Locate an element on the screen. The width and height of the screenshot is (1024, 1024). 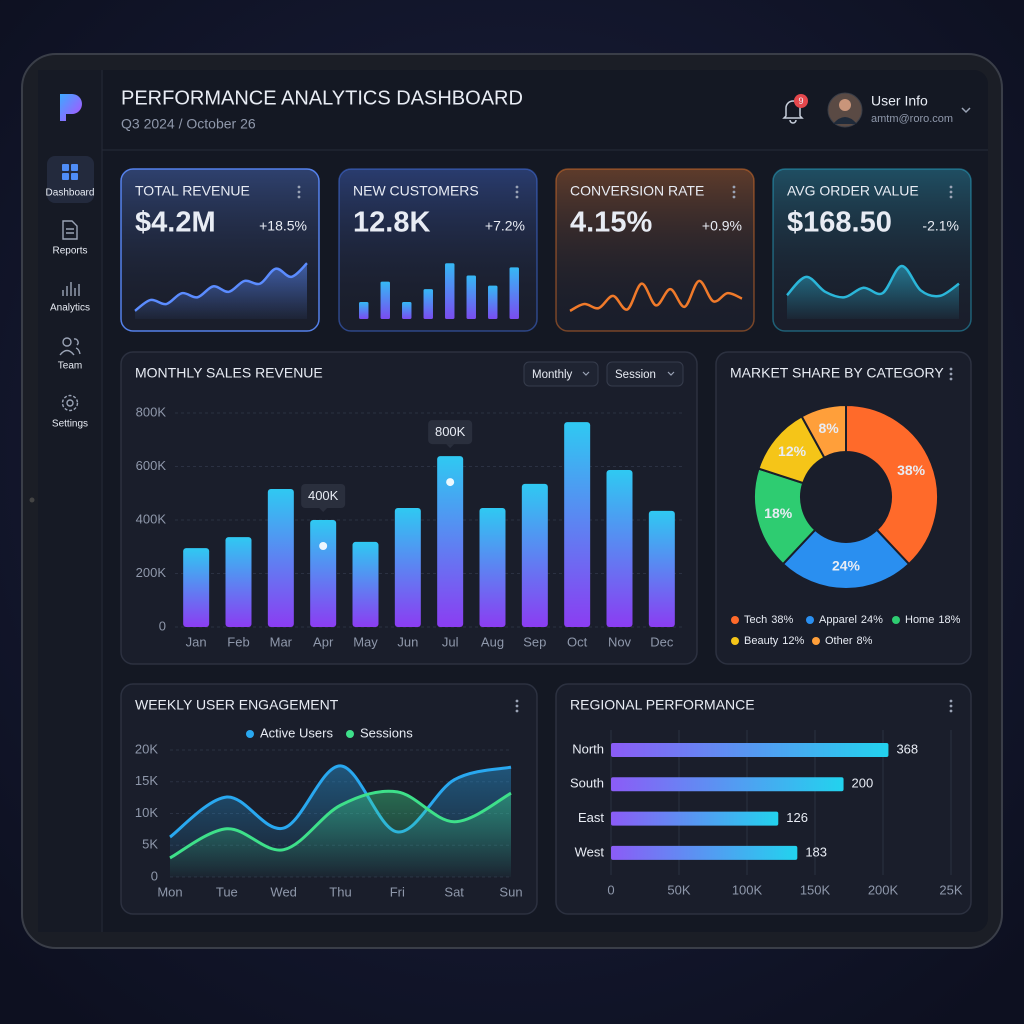
legend-value: 18% is located at coordinates (949, 620).